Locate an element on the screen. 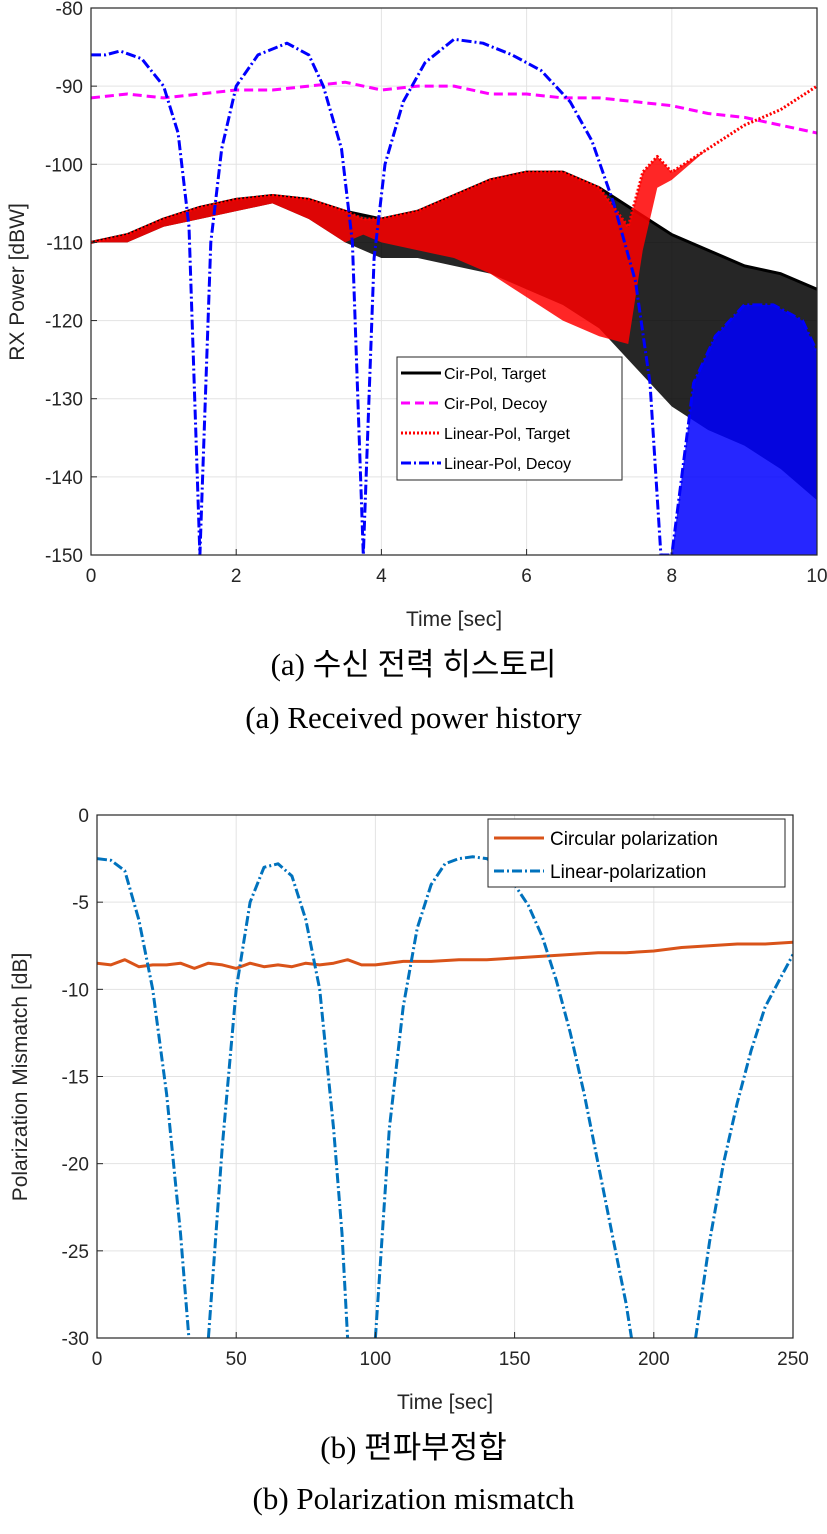 The width and height of the screenshot is (827, 1534). chart-a-xtick-label: 0 is located at coordinates (91, 576).